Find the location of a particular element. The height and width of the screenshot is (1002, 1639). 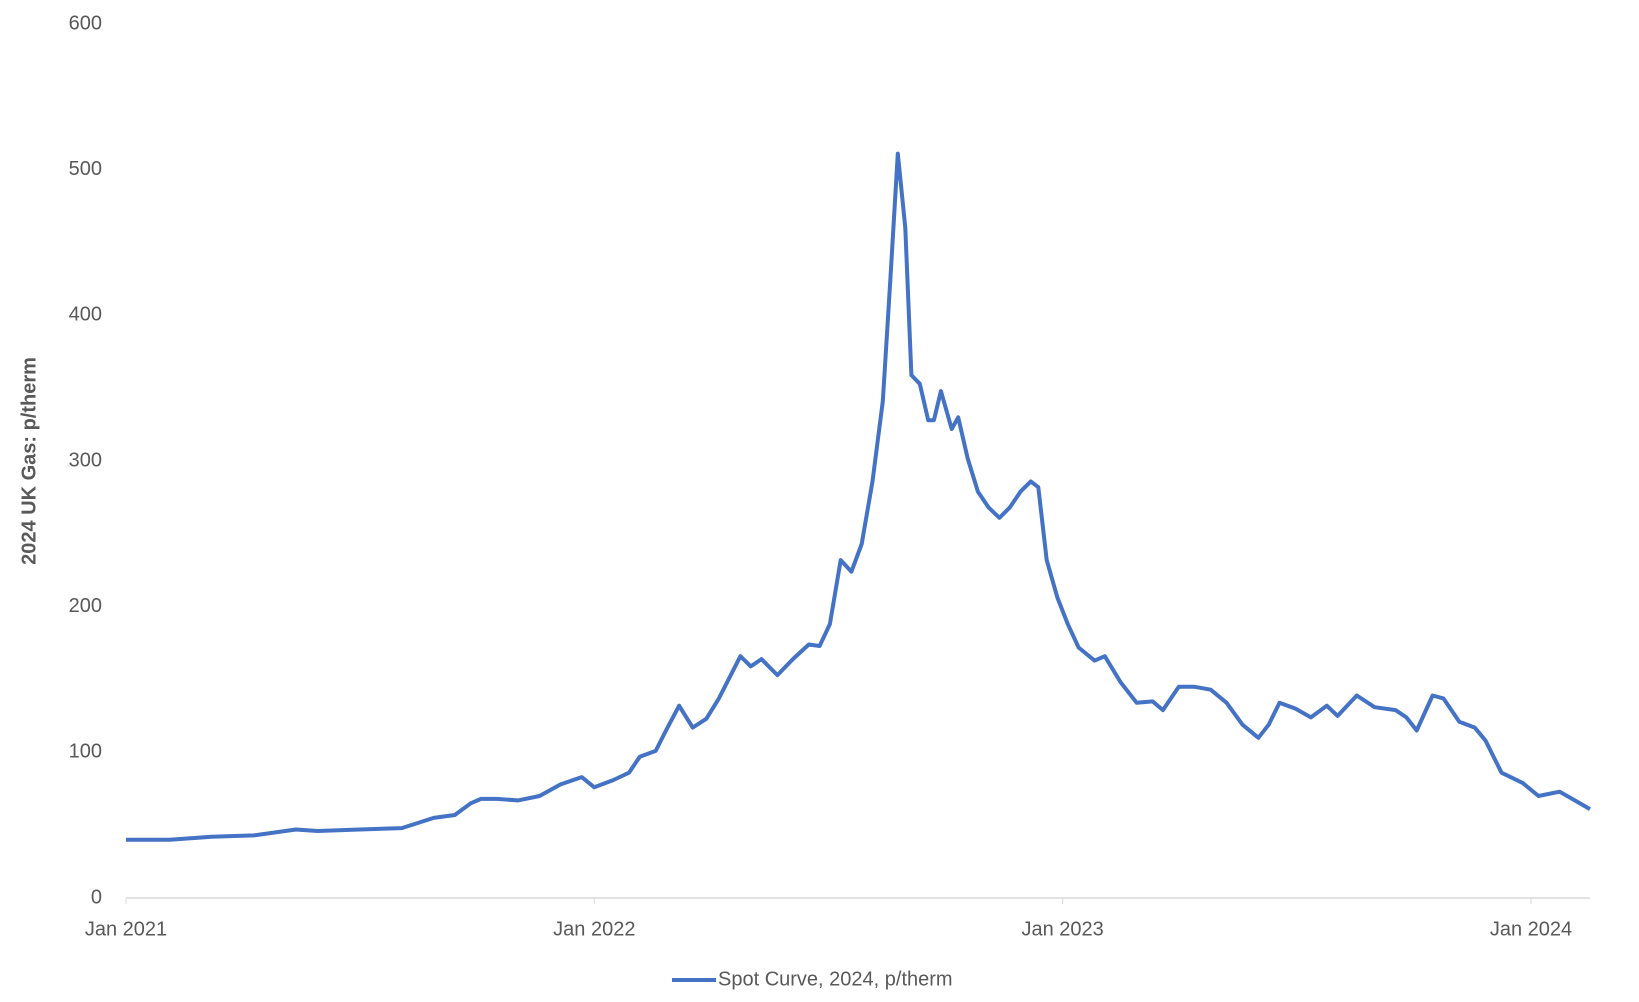

y-tick-label: 500 is located at coordinates (85, 169).